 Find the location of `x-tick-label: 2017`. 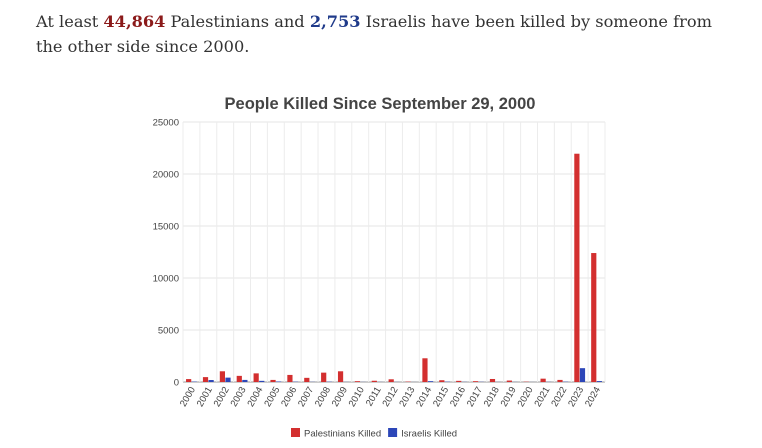

x-tick-label: 2017 is located at coordinates (475, 397).